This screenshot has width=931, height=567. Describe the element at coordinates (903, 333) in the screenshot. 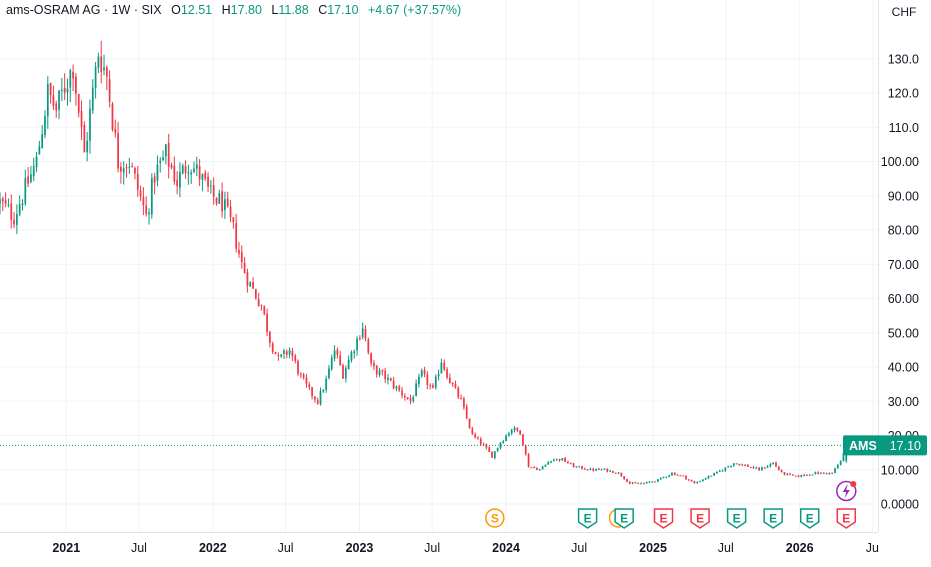

I see `price-tick-label: 50.00` at that location.